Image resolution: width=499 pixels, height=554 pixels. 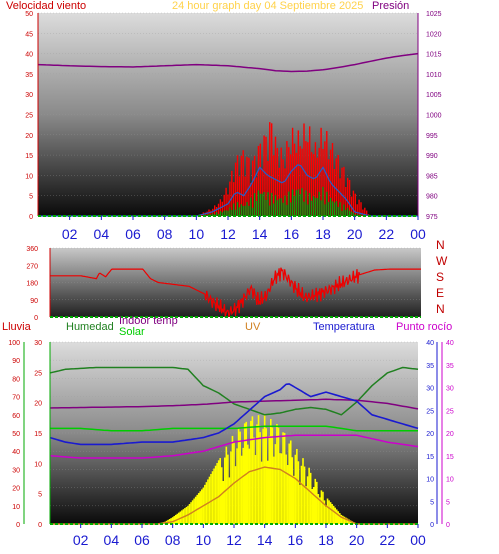 What do you see at coordinates (31, 197) in the screenshot?
I see `left-y-tick-label: 5` at bounding box center [31, 197].